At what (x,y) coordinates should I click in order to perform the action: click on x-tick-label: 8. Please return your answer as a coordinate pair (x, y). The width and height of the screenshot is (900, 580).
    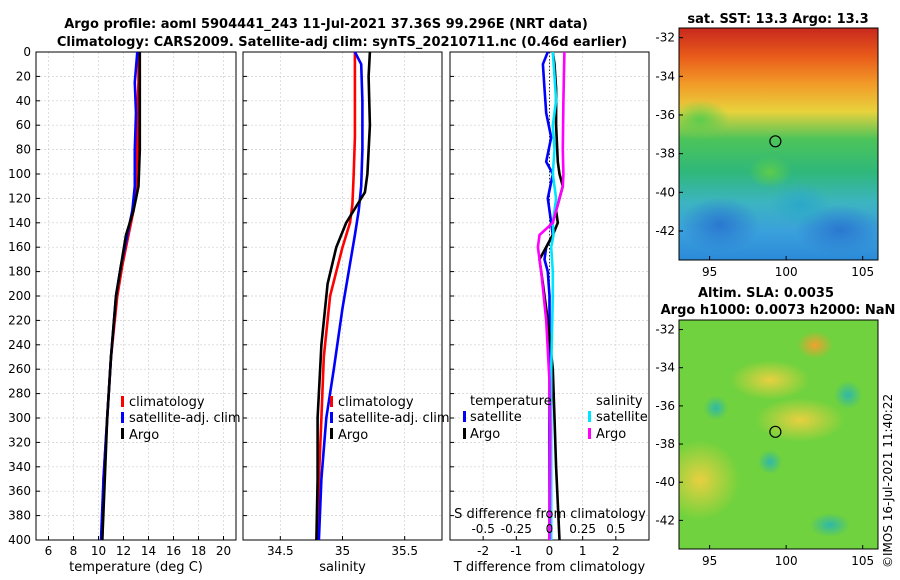
    Looking at the image, I should click on (74, 551).